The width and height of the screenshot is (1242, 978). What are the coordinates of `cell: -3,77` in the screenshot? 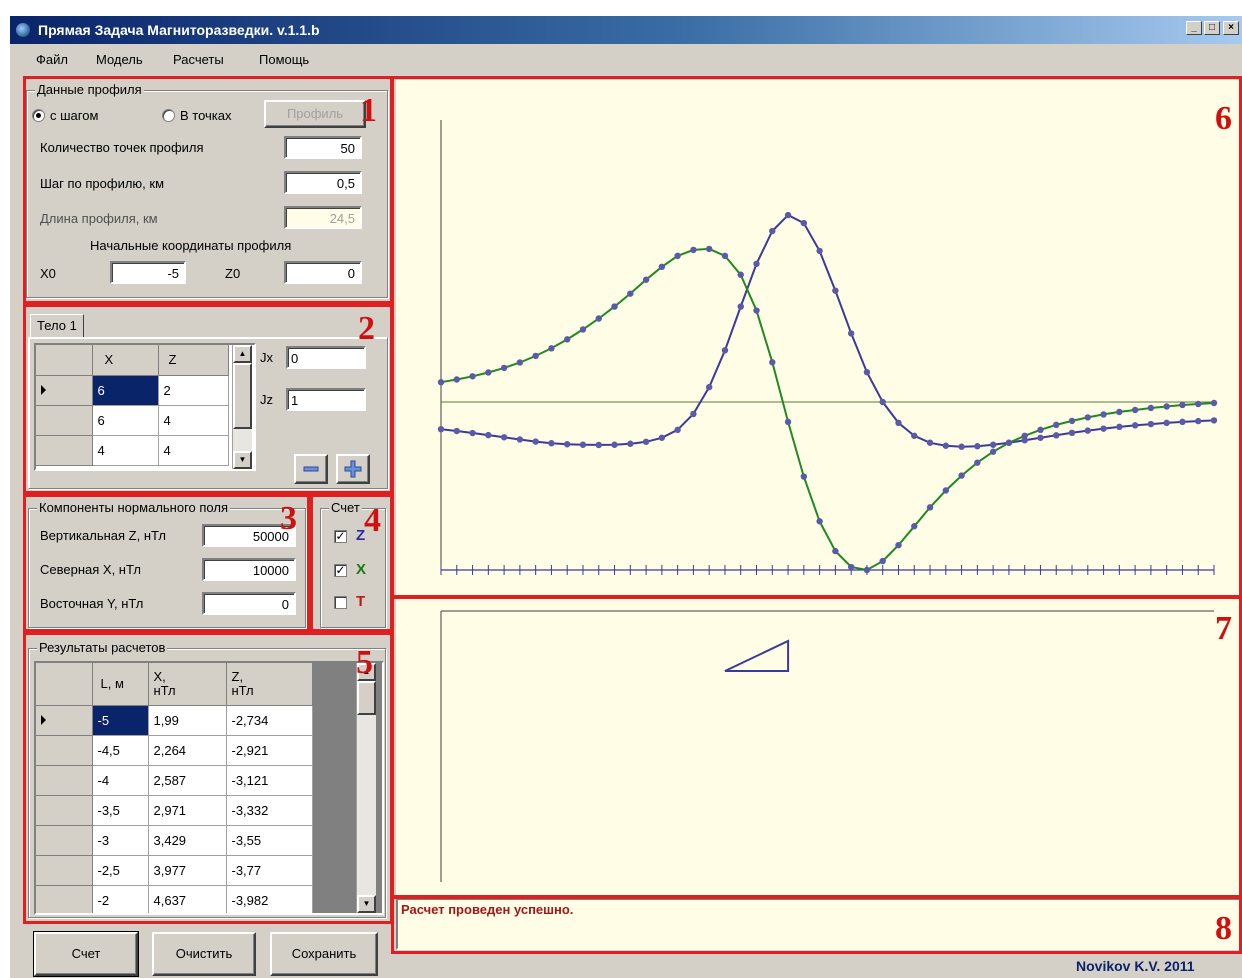 It's located at (269, 870).